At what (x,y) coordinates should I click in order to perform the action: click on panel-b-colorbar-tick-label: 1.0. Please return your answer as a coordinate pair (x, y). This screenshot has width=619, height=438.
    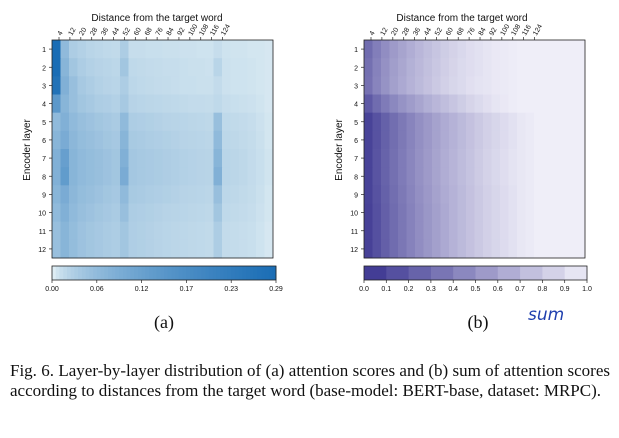
    Looking at the image, I should click on (587, 289).